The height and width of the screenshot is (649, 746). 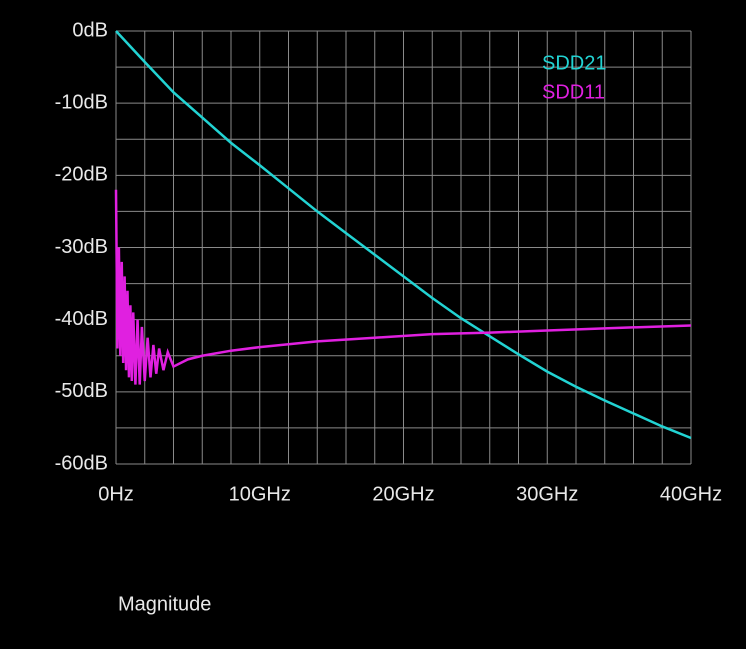 I want to click on y-tick-label: -20dB, so click(x=81, y=175).